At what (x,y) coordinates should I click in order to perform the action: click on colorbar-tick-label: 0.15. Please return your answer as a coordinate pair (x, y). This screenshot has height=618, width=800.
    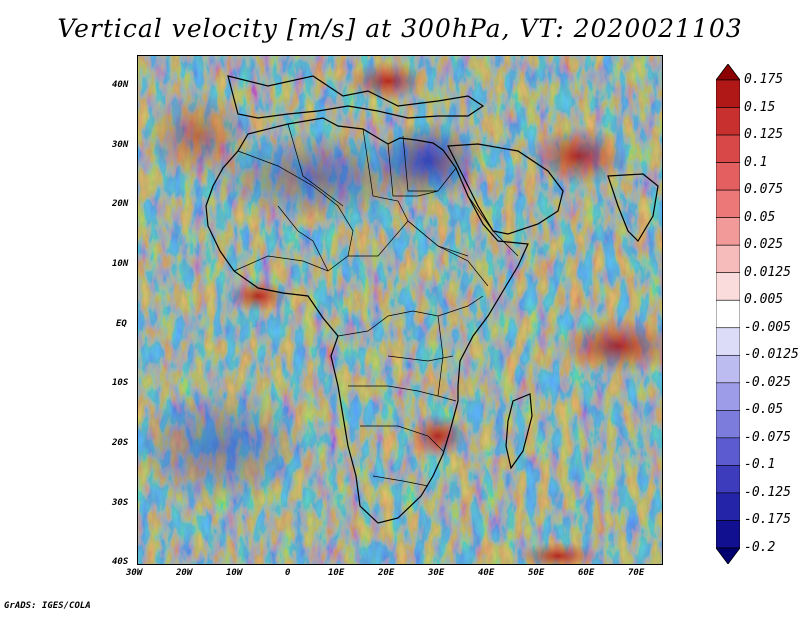
    Looking at the image, I should click on (760, 107).